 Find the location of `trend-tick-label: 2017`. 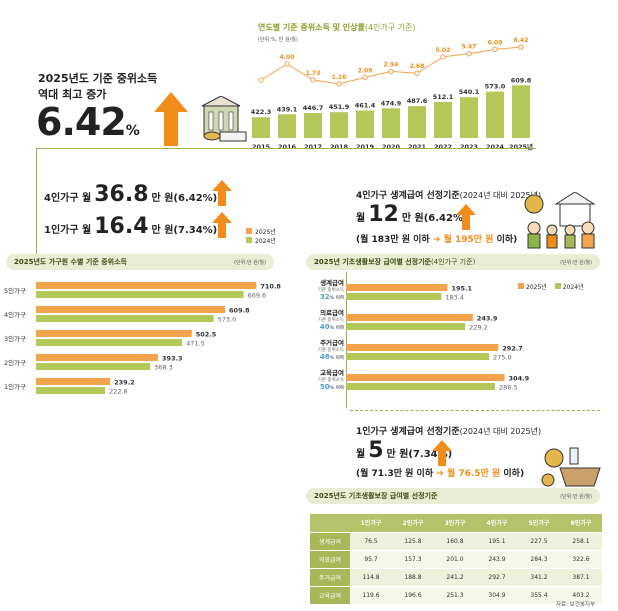

trend-tick-label: 2017 is located at coordinates (313, 147).